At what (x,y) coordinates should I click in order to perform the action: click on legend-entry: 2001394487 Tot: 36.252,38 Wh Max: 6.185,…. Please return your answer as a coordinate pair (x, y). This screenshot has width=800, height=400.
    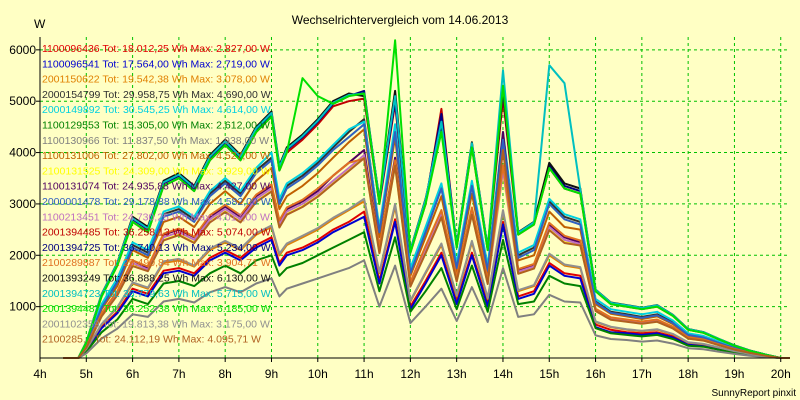
    Looking at the image, I should click on (156, 309).